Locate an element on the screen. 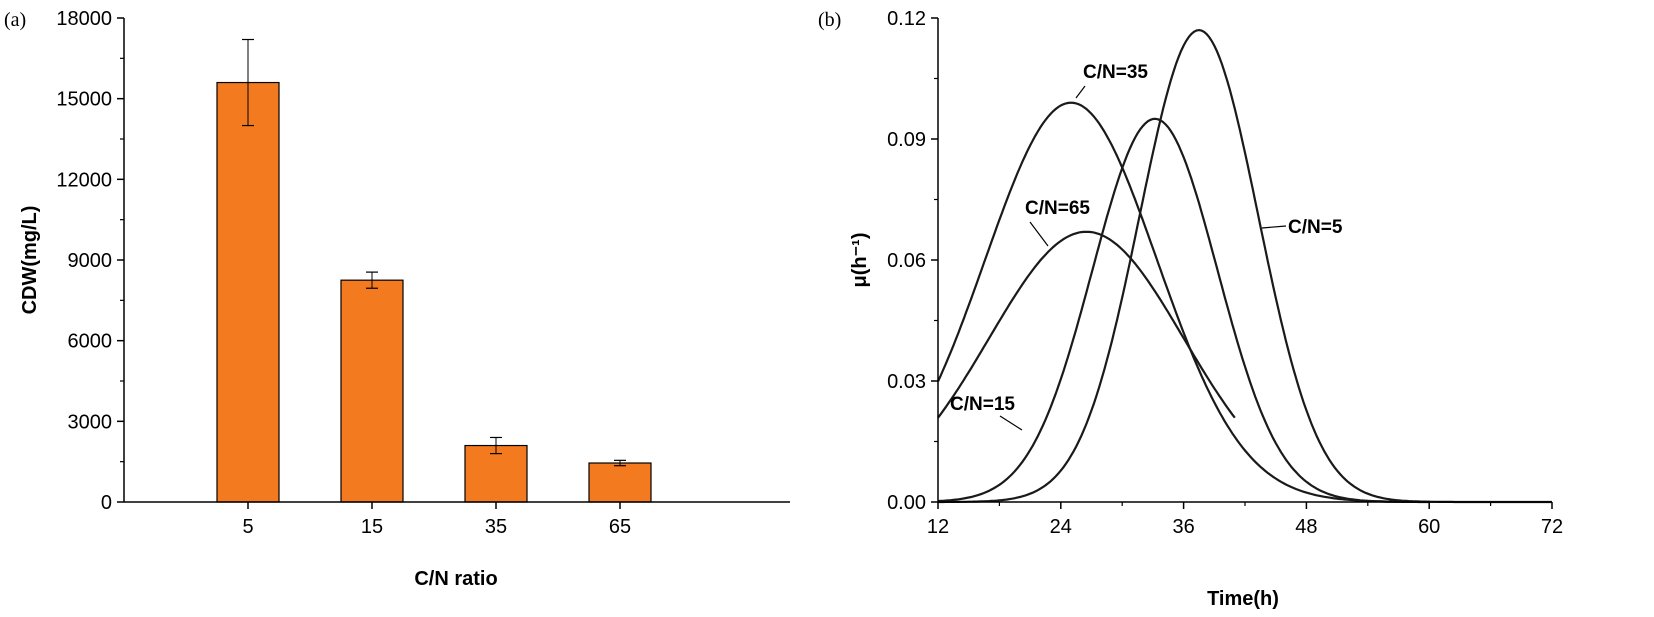 The width and height of the screenshot is (1654, 617). x-tick-label: 48 is located at coordinates (1306, 527).